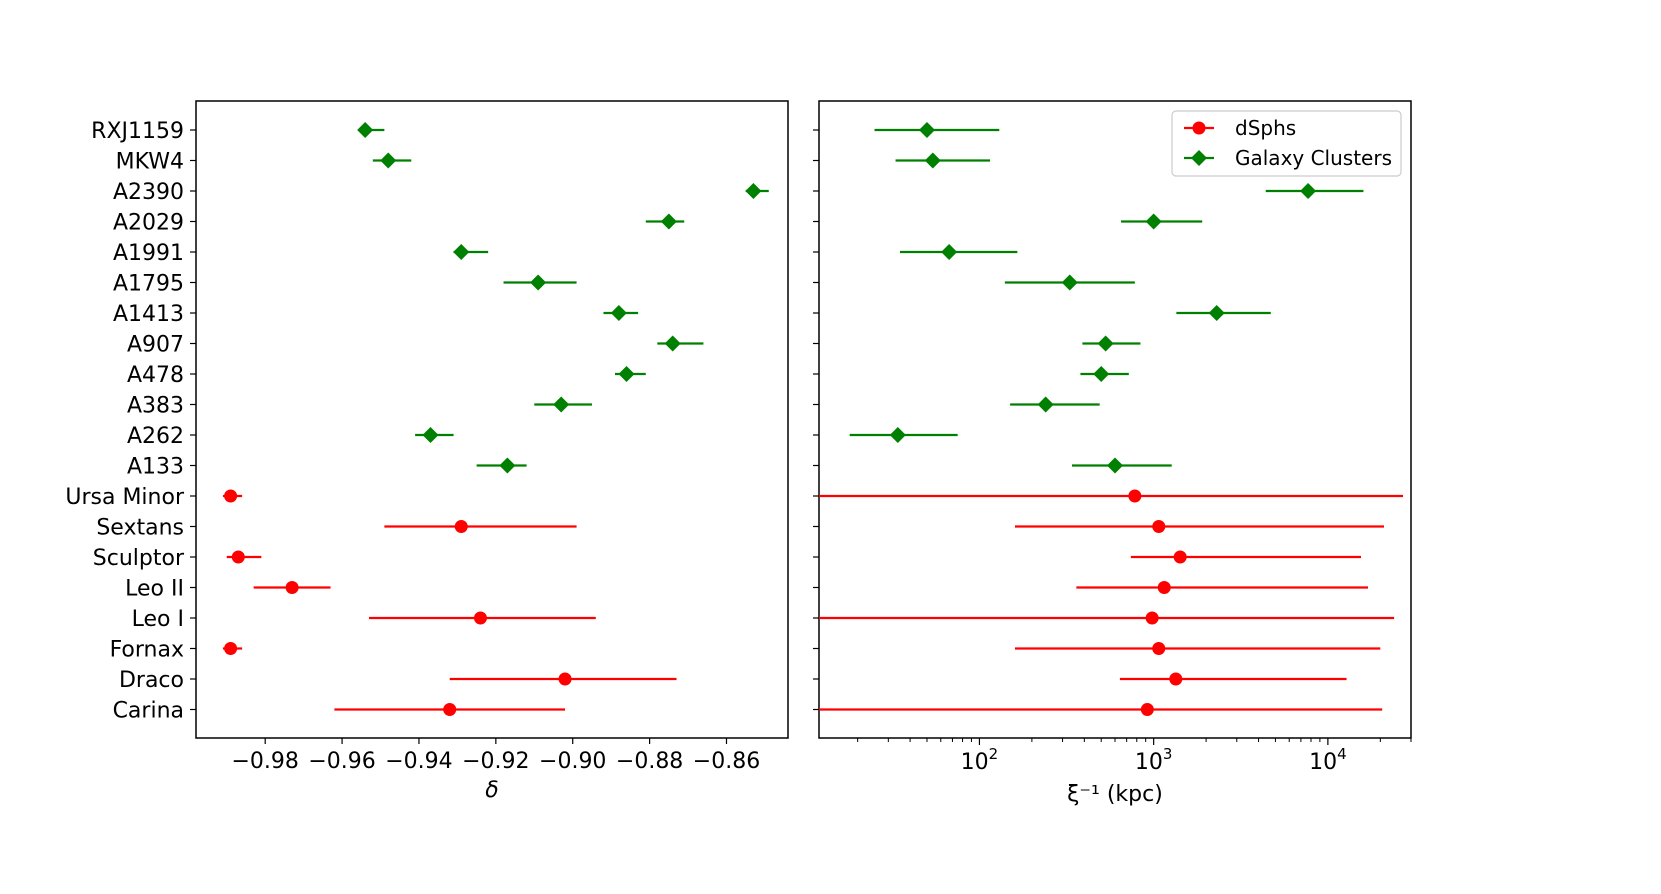 The width and height of the screenshot is (1661, 894). I want to click on y-tick-label-a1991: A1991, so click(148, 253).